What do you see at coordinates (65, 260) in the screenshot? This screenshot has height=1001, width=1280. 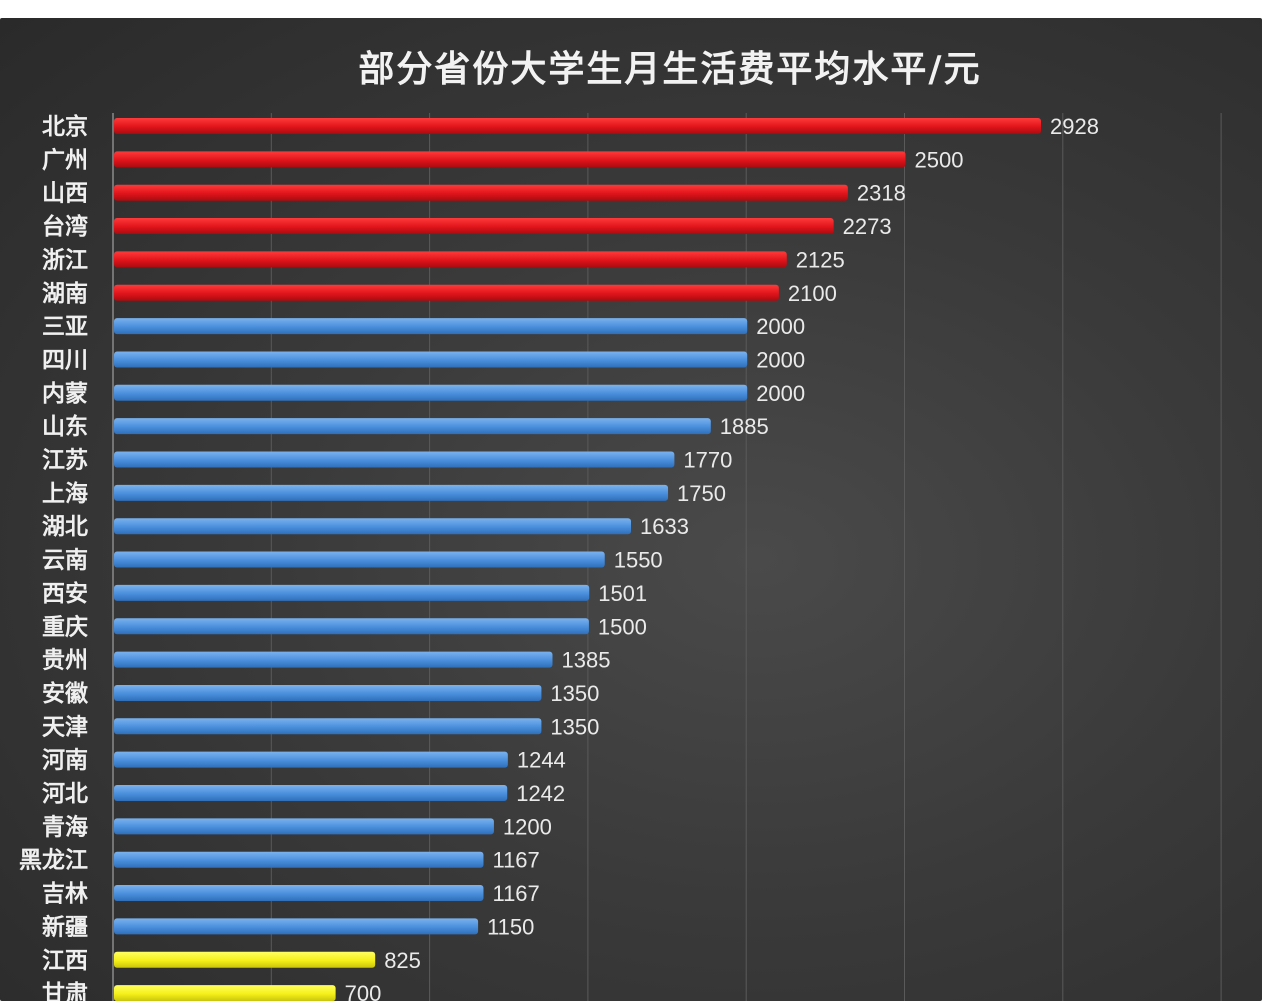 I see `category-label: 浙江` at bounding box center [65, 260].